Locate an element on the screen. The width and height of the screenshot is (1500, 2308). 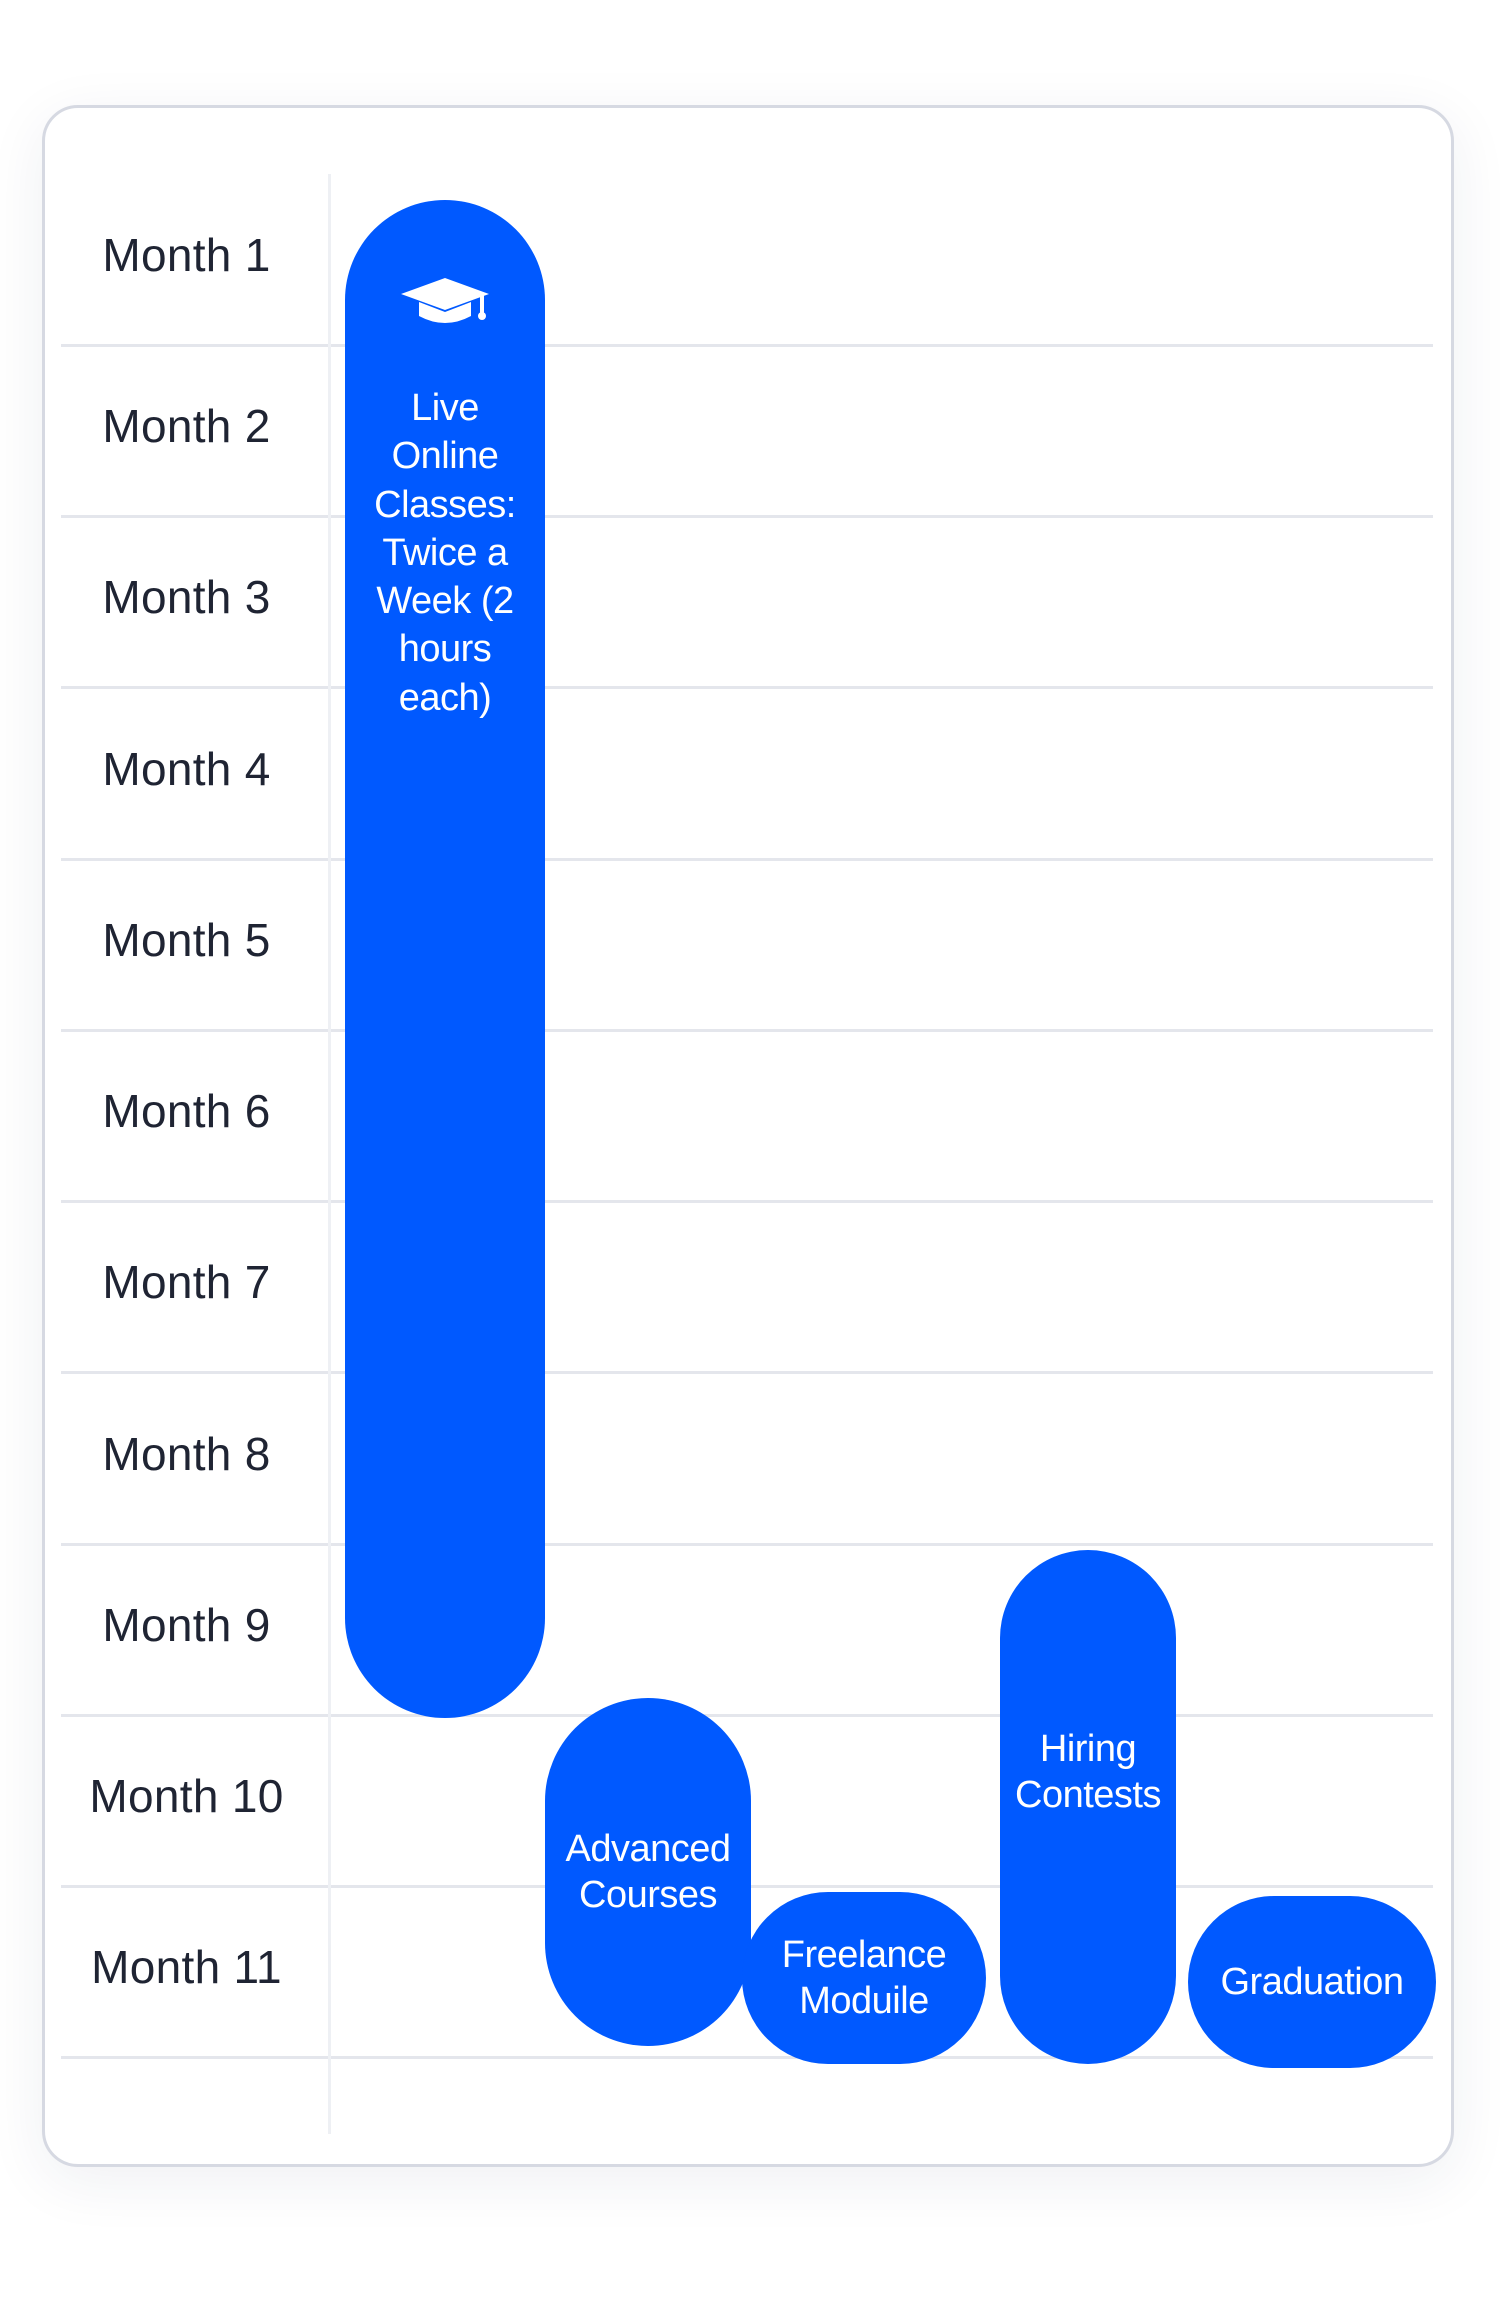
month-label-8: Month 8 is located at coordinates (186, 1454).